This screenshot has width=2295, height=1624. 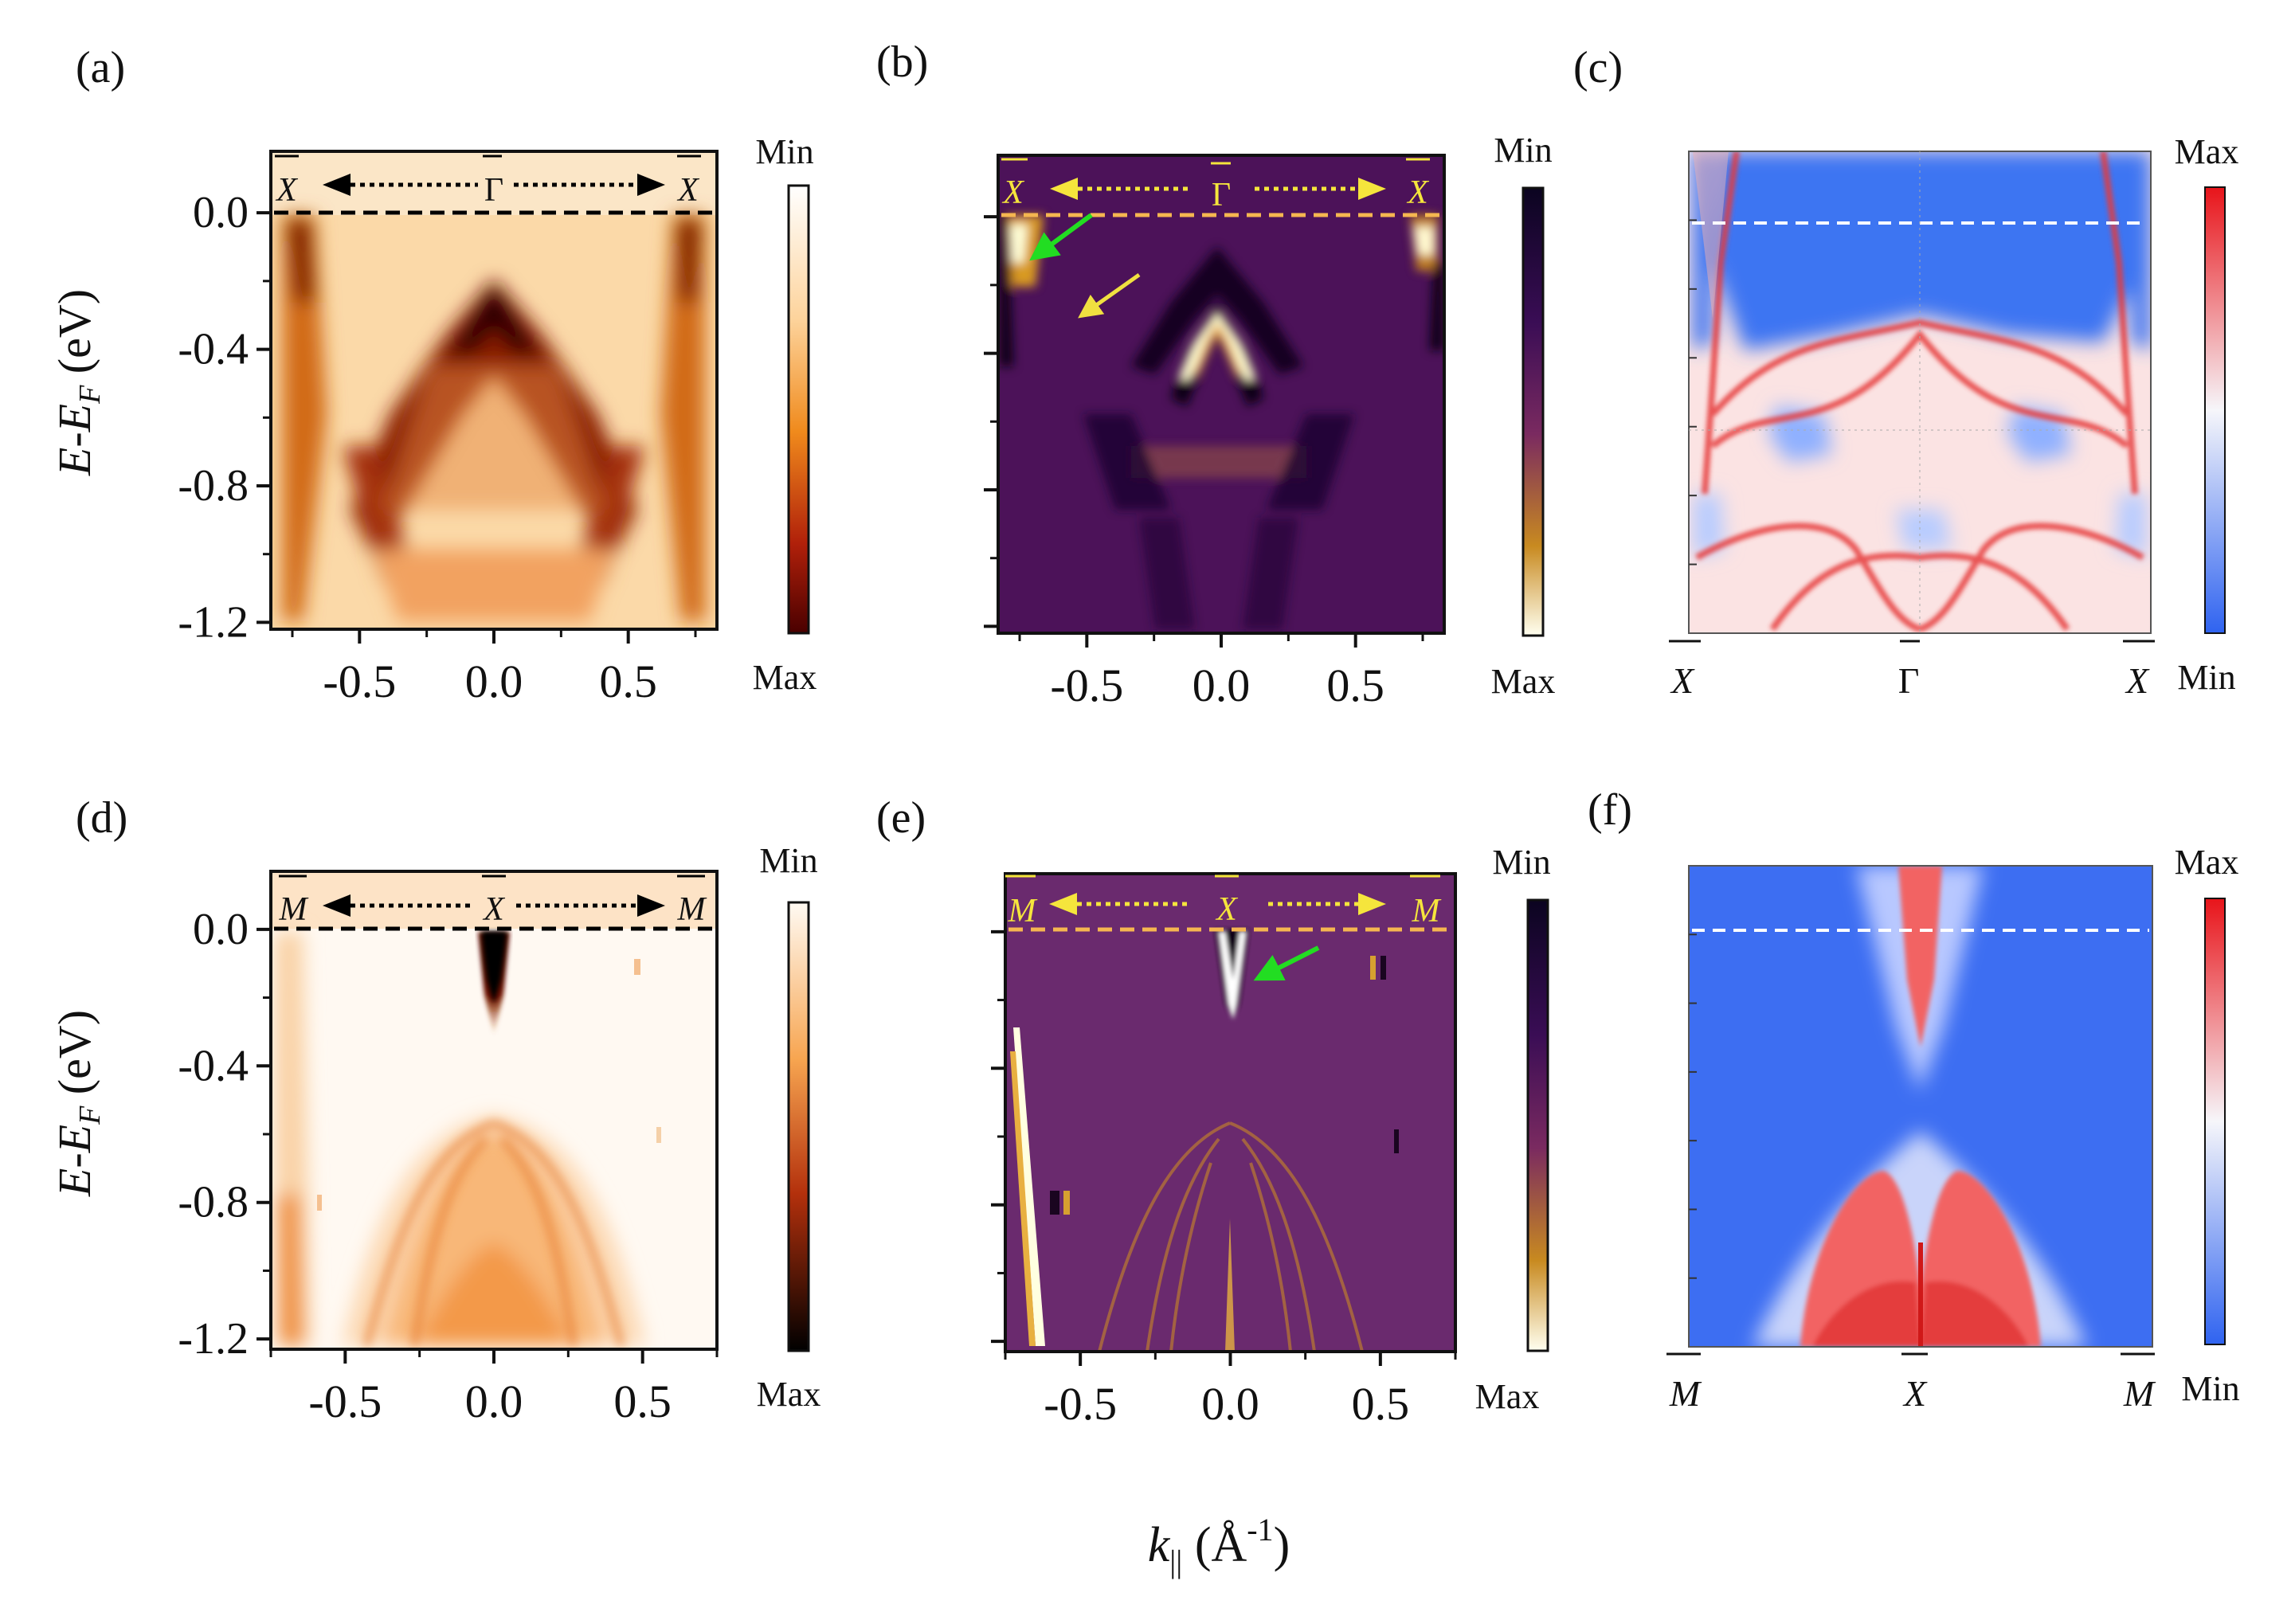 I want to click on panel-b-yellow-arrow-icon, so click(x=1109, y=295).